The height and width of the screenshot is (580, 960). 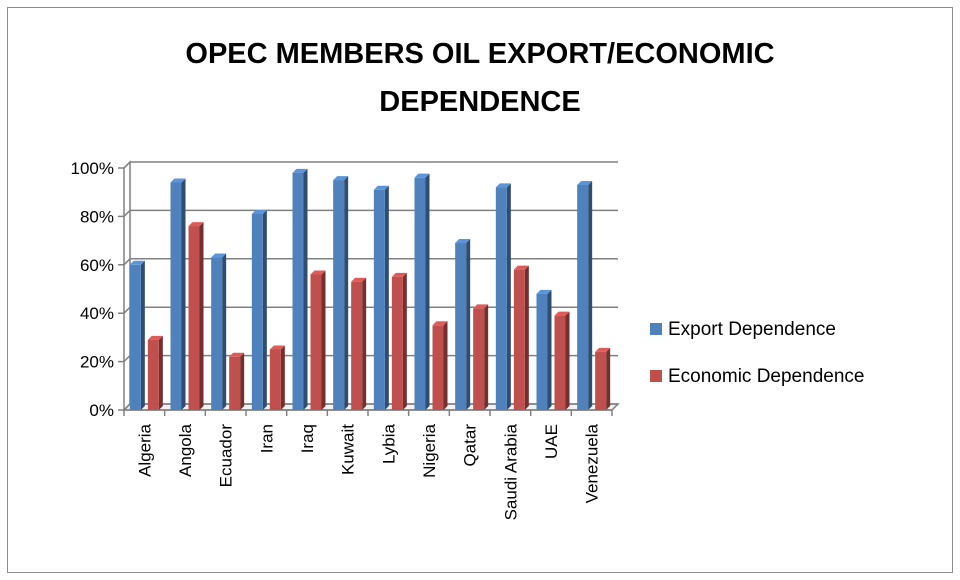 I want to click on y-tick-label: 60%, so click(x=97, y=265).